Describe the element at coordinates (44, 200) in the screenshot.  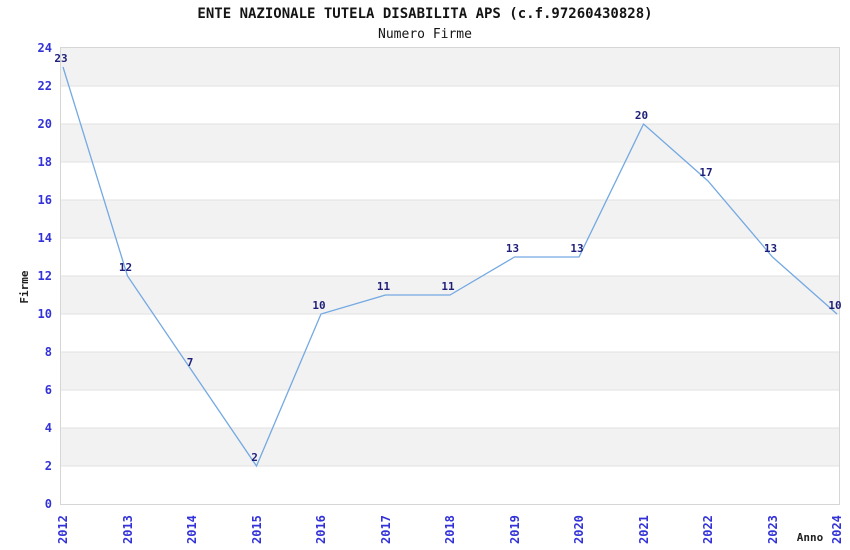
I see `y-tick-label: 16` at that location.